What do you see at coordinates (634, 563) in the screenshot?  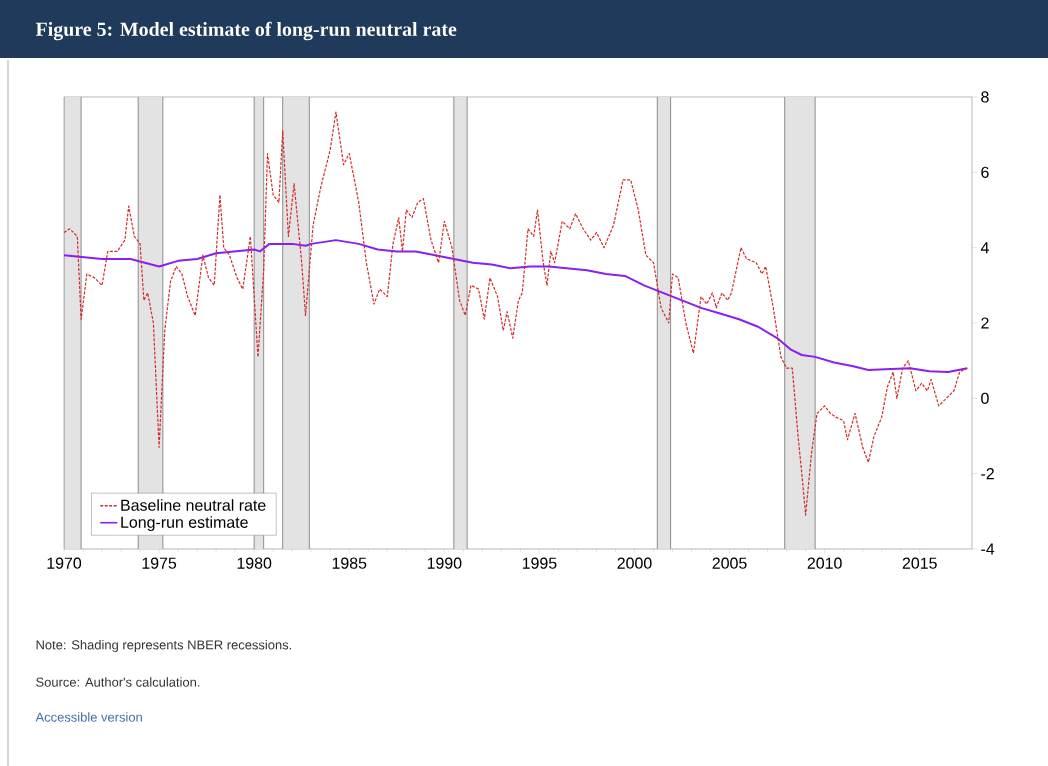 I see `x-tick-label: 2000` at bounding box center [634, 563].